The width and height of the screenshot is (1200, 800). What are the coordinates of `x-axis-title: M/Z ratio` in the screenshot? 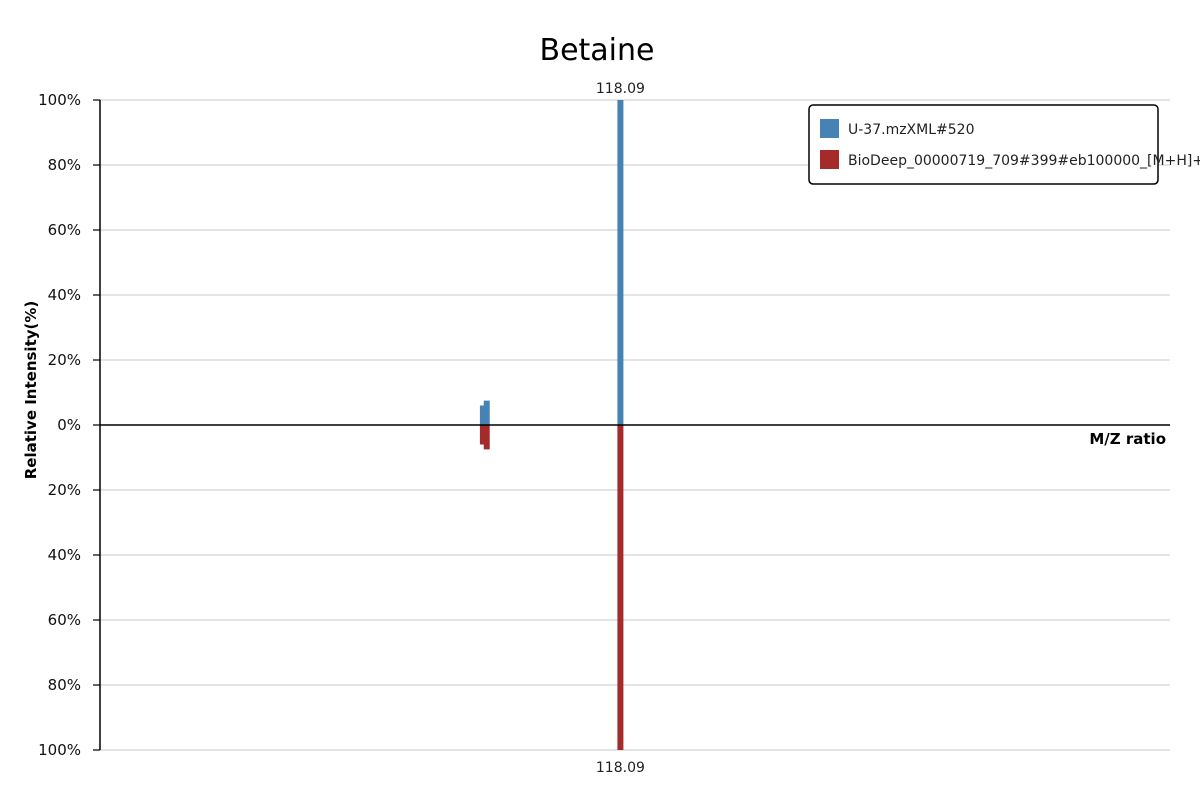 It's located at (1127, 439).